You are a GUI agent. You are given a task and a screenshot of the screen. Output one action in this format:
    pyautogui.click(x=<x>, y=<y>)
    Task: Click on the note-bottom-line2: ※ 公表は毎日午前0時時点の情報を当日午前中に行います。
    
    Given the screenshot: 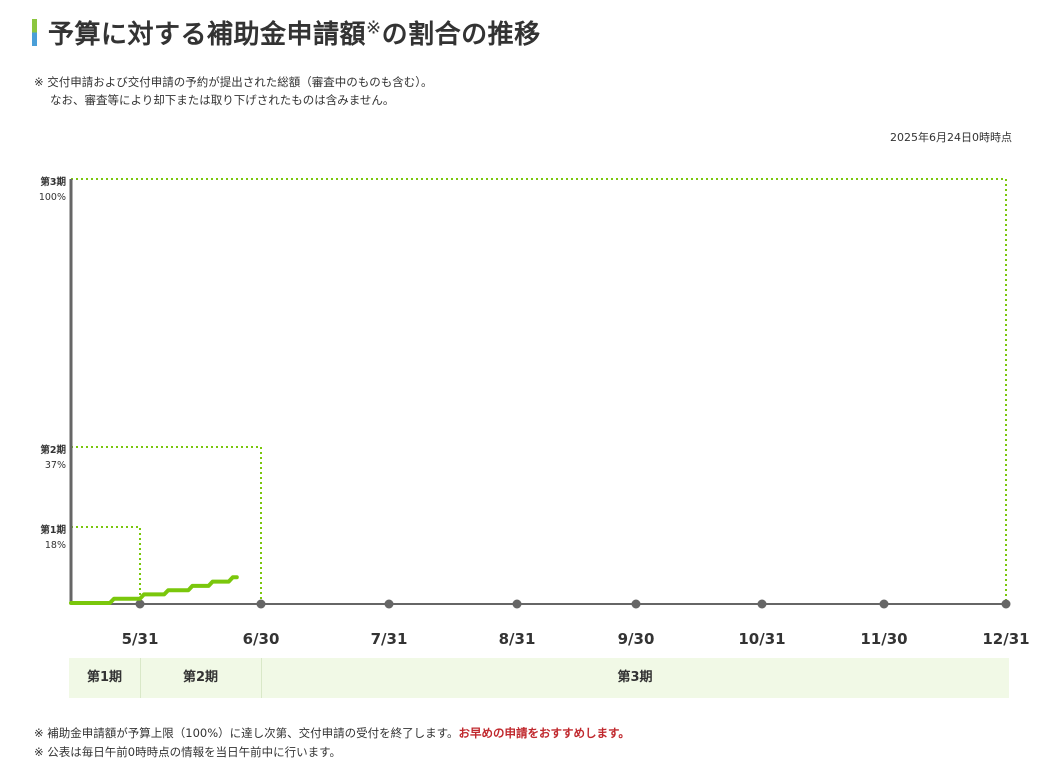 What is the action you would take?
    pyautogui.click(x=187, y=752)
    